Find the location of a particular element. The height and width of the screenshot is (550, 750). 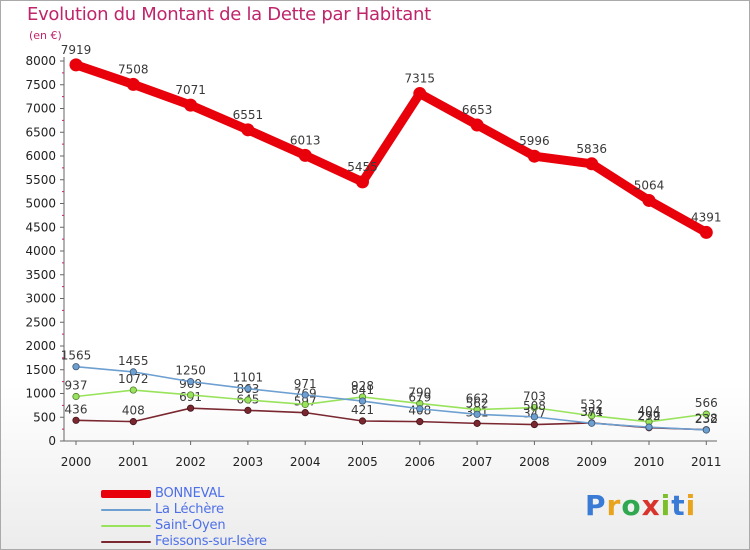

y-tick-label: 5500 is located at coordinates (40, 180).